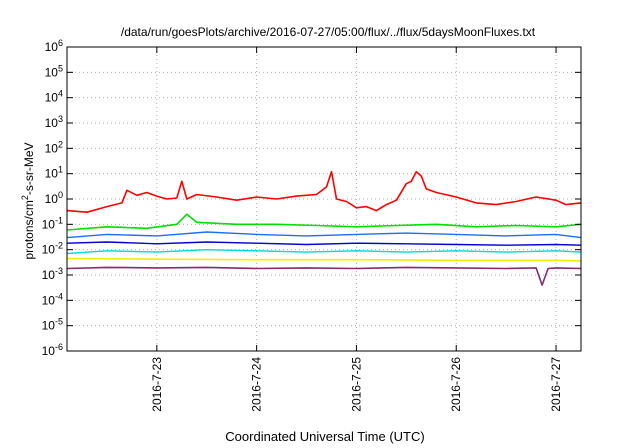 The image size is (640, 448). What do you see at coordinates (59, 347) in the screenshot?
I see `y-tick-exp: -6` at bounding box center [59, 347].